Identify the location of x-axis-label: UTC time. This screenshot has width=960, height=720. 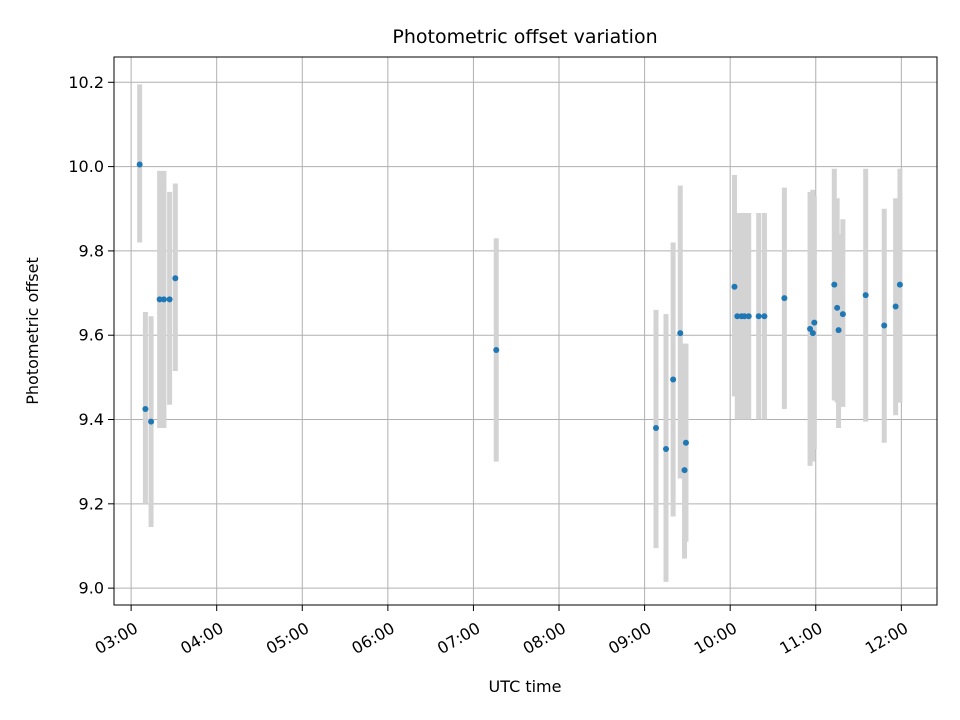
(525, 686).